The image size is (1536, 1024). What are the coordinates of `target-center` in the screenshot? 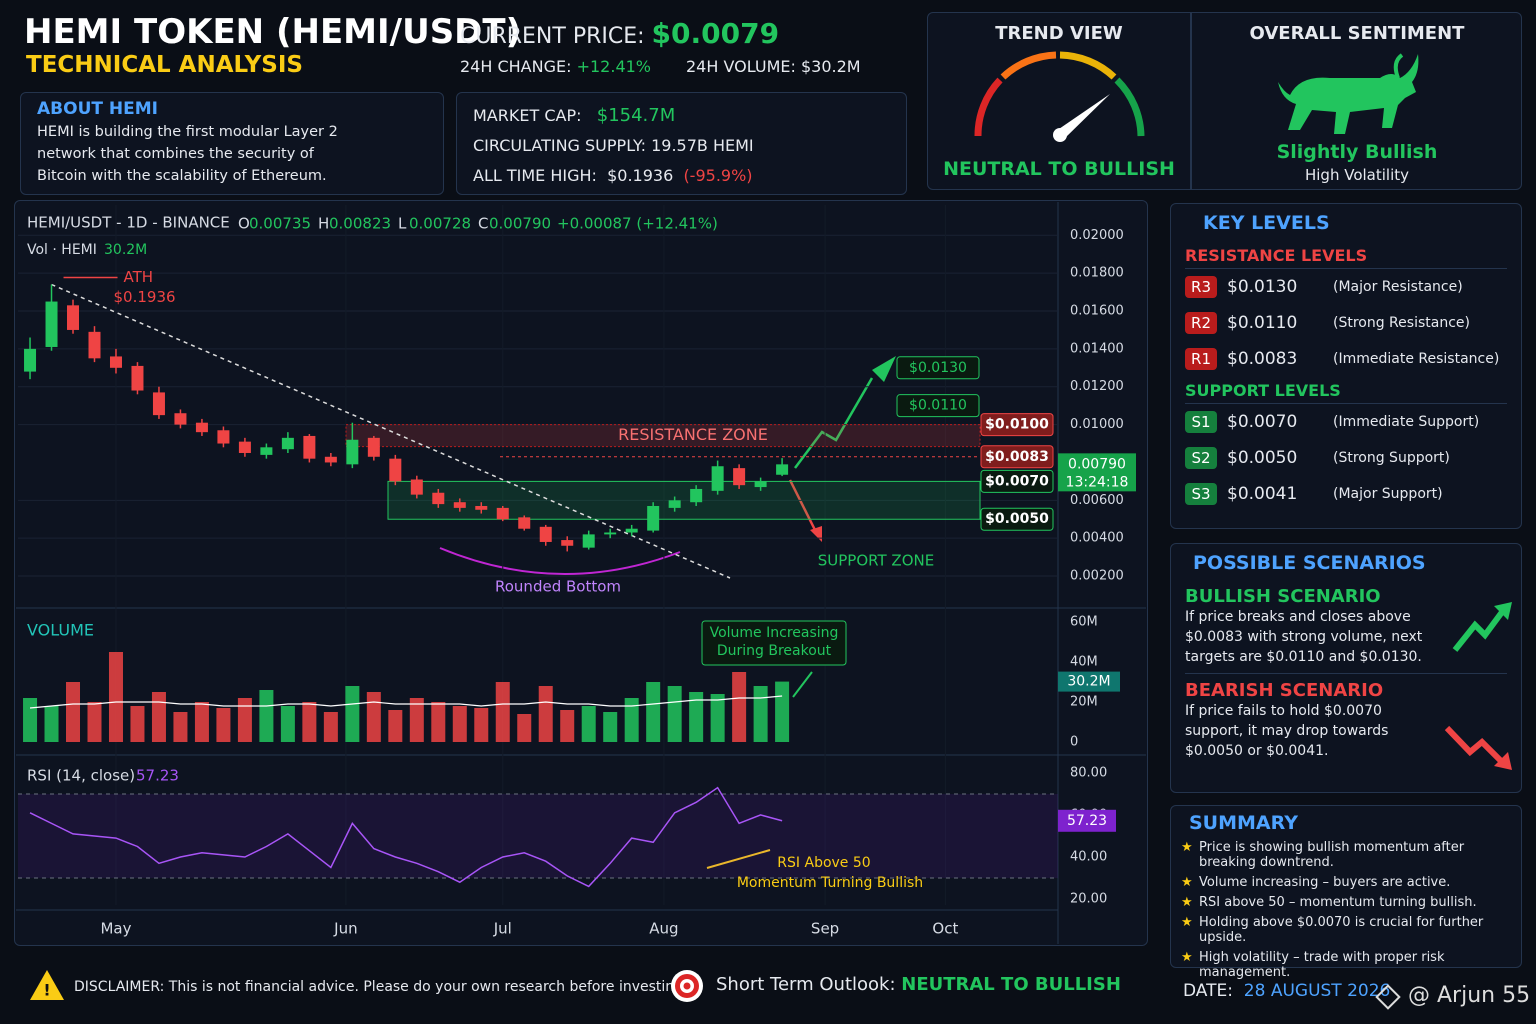 It's located at (687, 986).